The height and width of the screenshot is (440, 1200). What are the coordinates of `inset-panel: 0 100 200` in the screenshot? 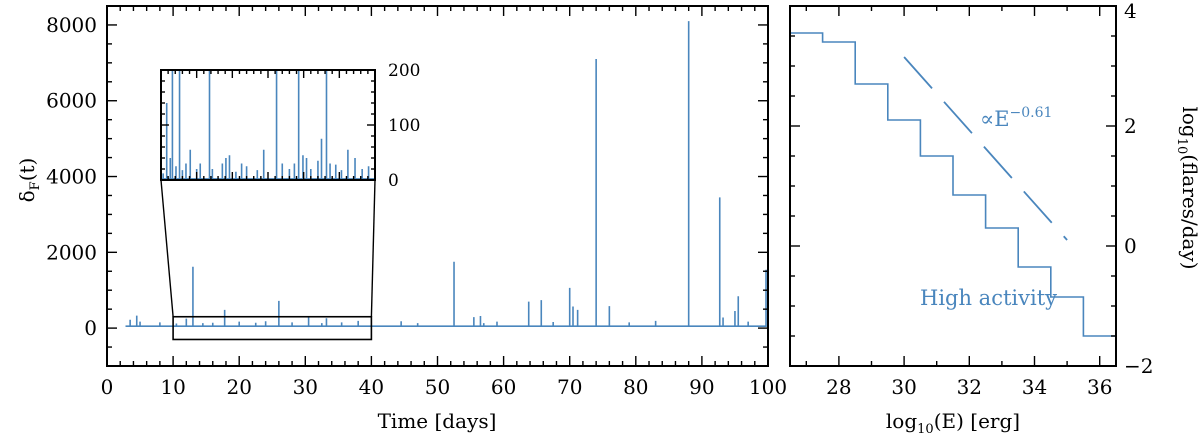 It's located at (290, 126).